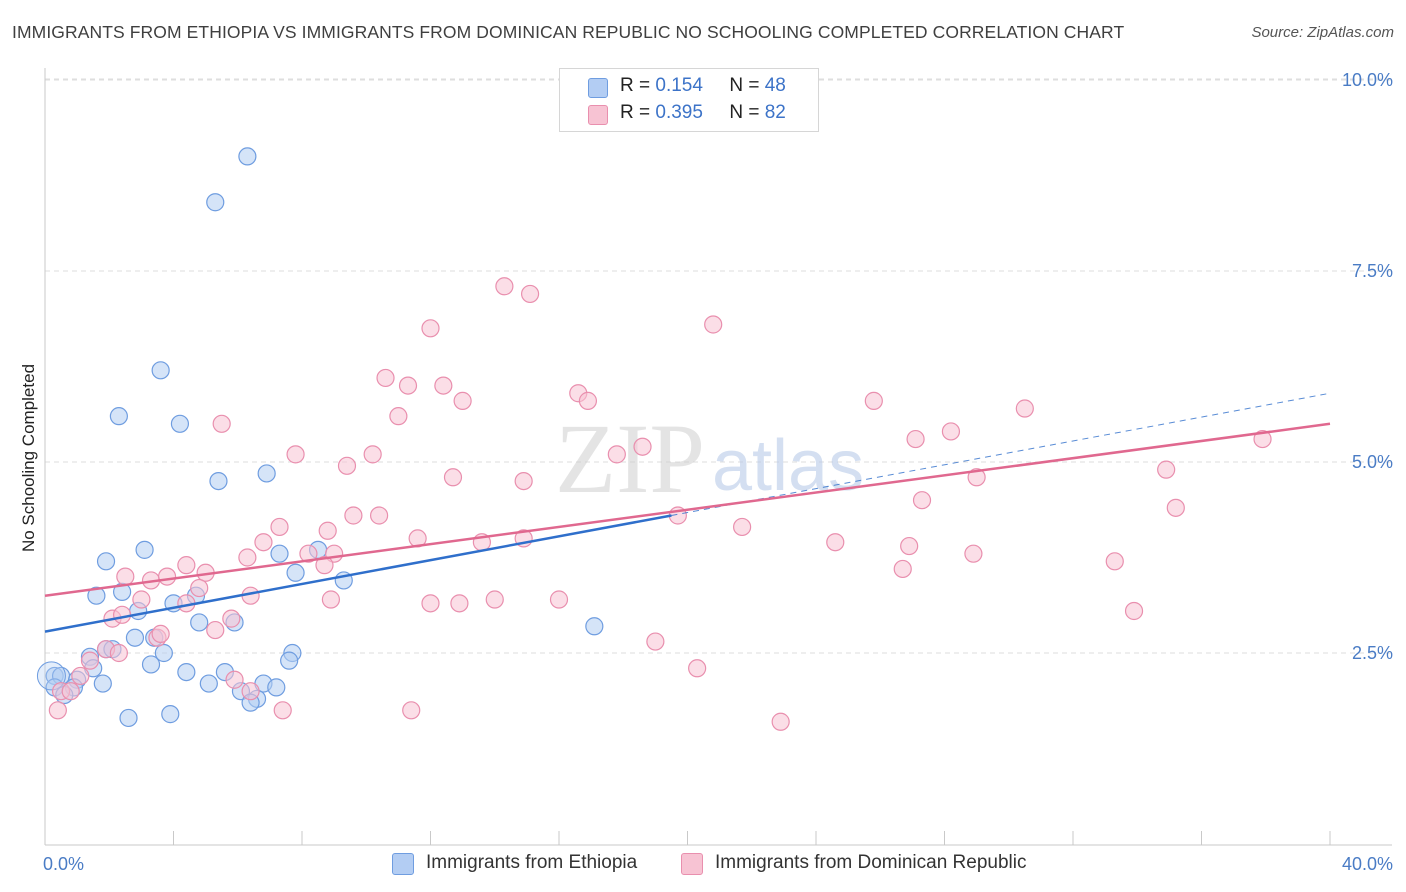 The image size is (1406, 892). Describe the element at coordinates (679, 85) in the screenshot. I see `legend-r-value: 0.154` at that location.